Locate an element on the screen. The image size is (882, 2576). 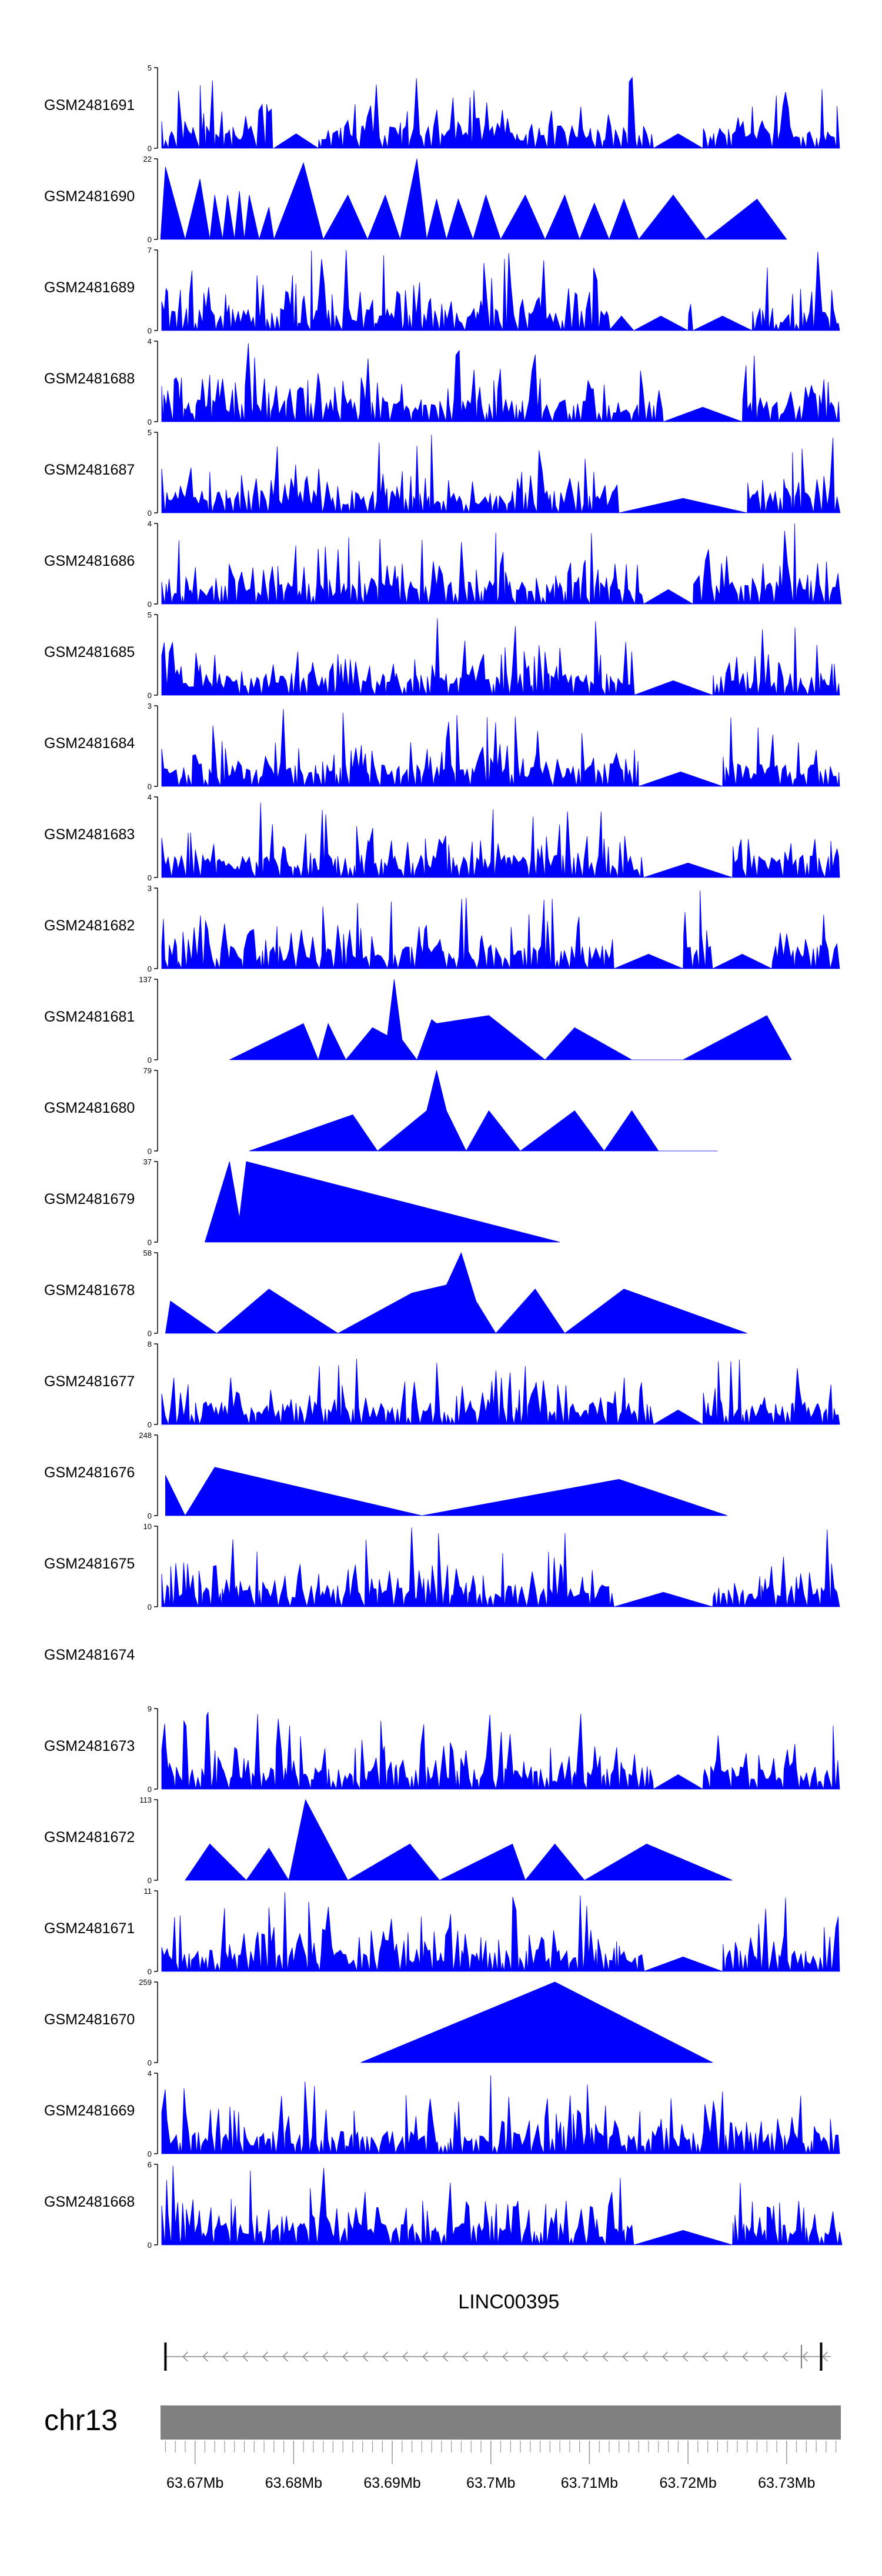
track-label: GSM2481681 is located at coordinates (89, 1017).